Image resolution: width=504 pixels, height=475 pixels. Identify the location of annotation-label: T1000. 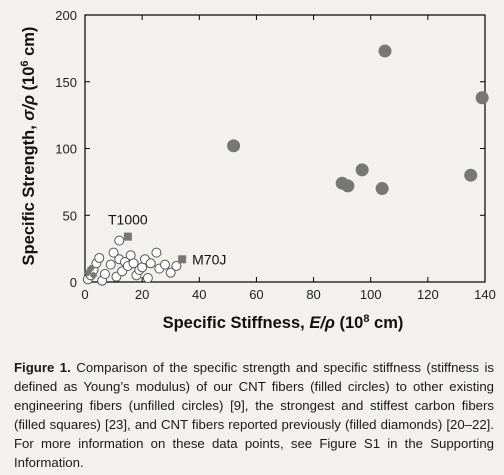
(128, 220).